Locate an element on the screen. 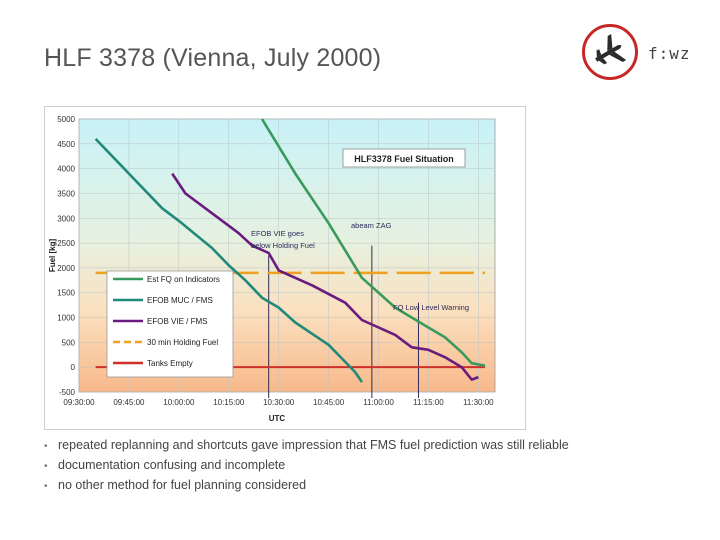 Image resolution: width=720 pixels, height=540 pixels. legend-label: EFOB MUC / FMS is located at coordinates (180, 300).